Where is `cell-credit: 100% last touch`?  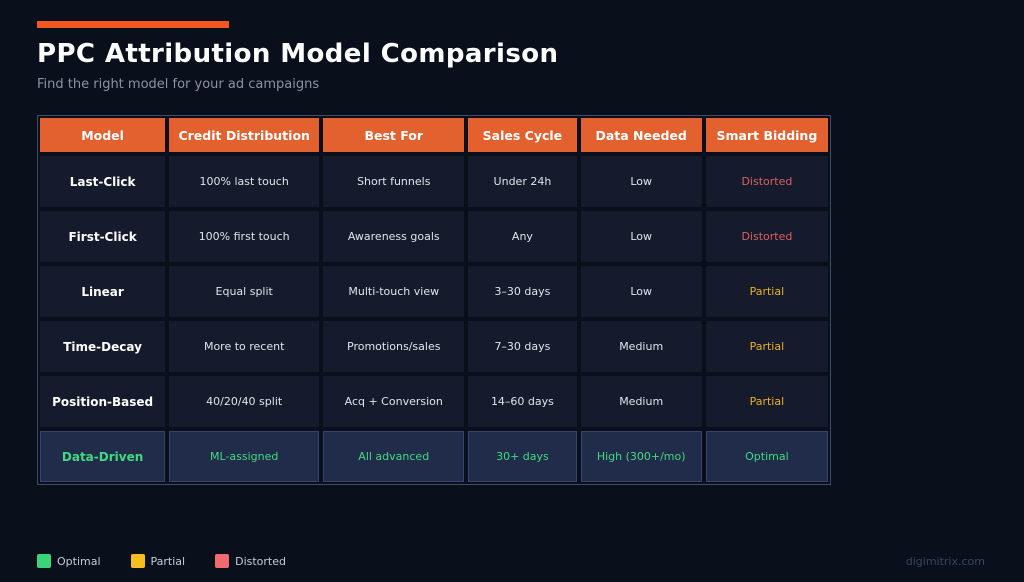 cell-credit: 100% last touch is located at coordinates (244, 181).